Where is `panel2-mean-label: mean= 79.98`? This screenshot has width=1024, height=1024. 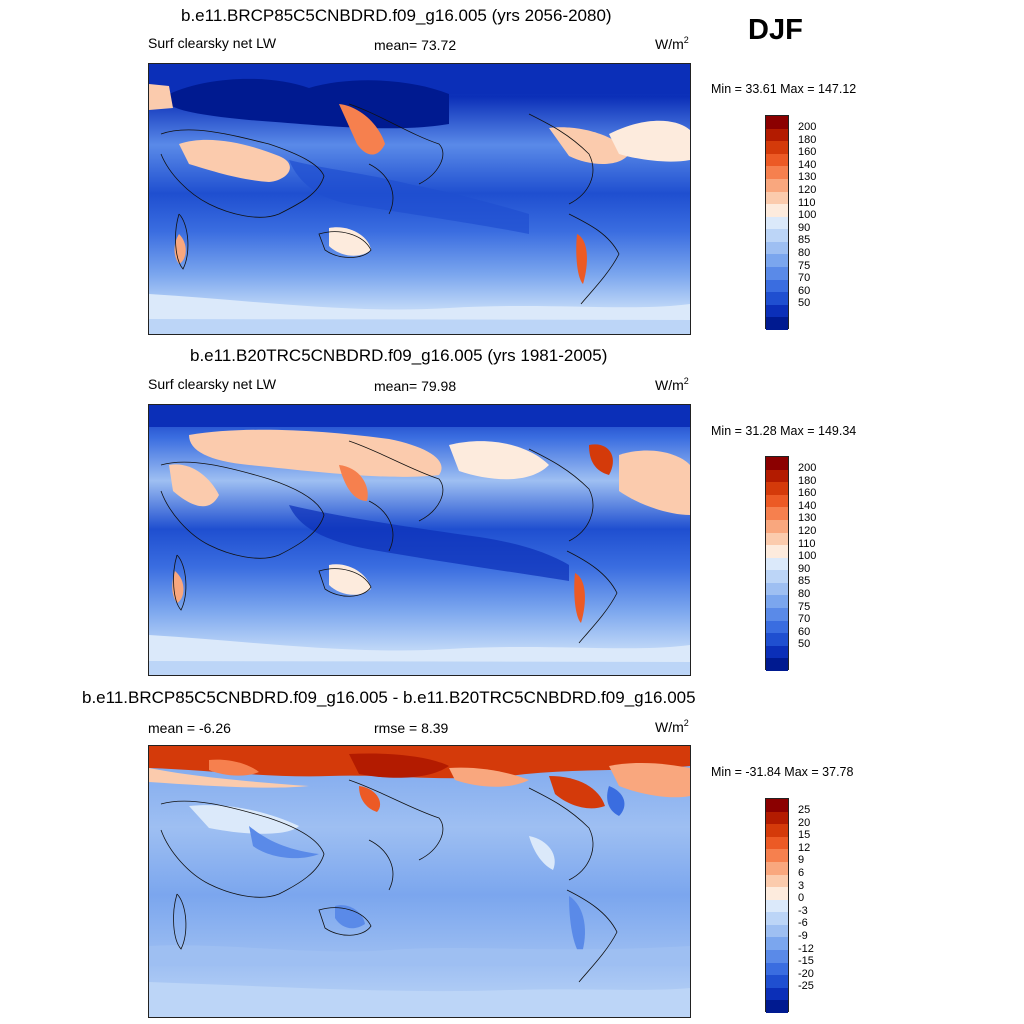
panel2-mean-label: mean= 79.98 is located at coordinates (415, 386).